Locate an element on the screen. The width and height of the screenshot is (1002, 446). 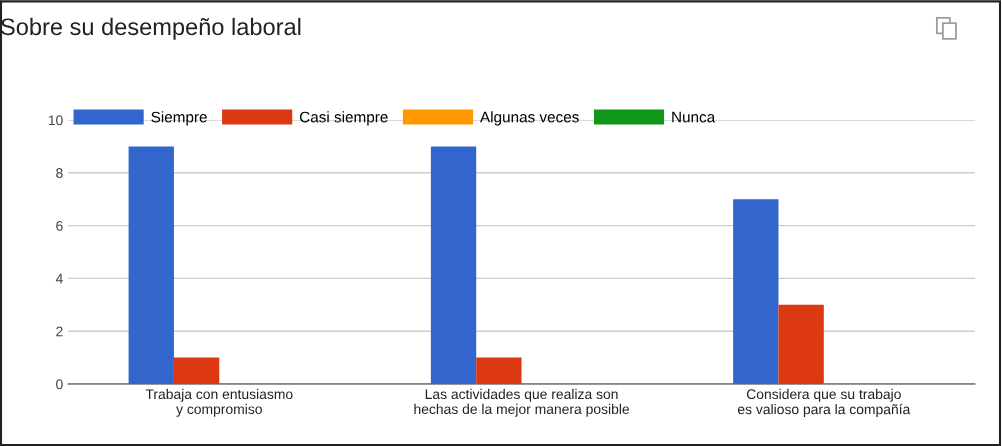
chart-title: Sobre su desempeño laboral is located at coordinates (151, 28).